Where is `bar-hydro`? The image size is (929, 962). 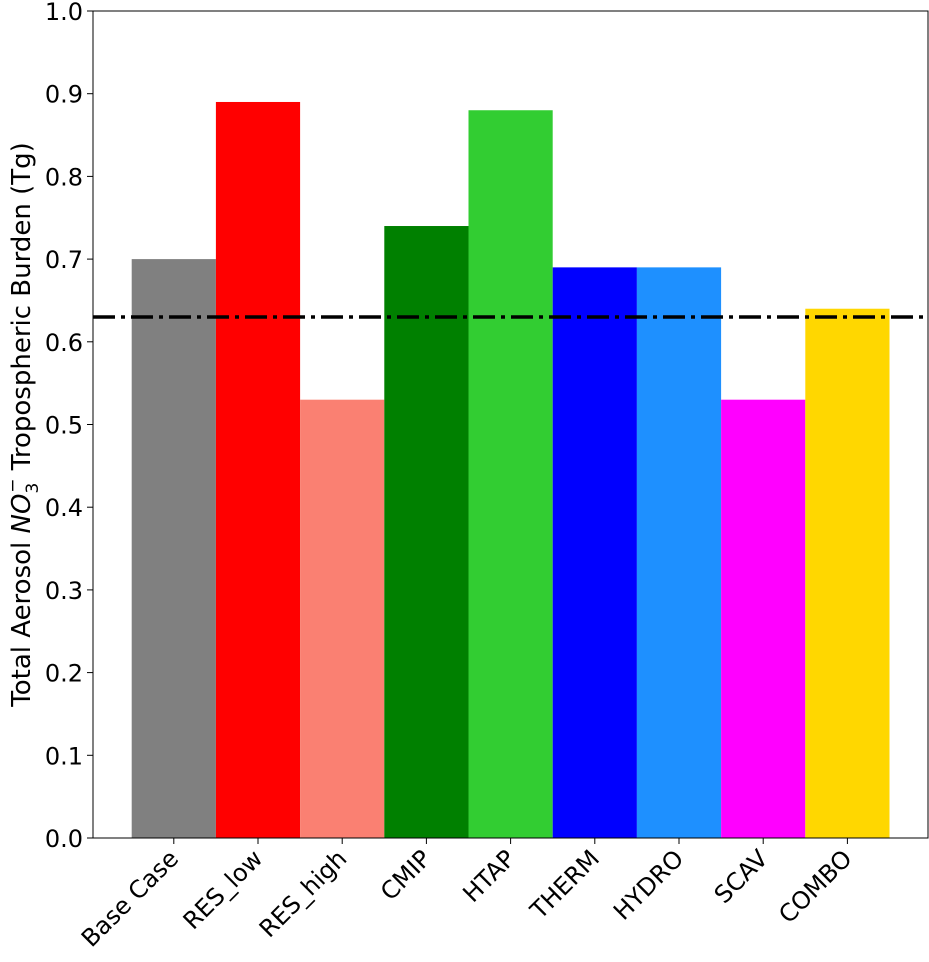
bar-hydro is located at coordinates (679, 552).